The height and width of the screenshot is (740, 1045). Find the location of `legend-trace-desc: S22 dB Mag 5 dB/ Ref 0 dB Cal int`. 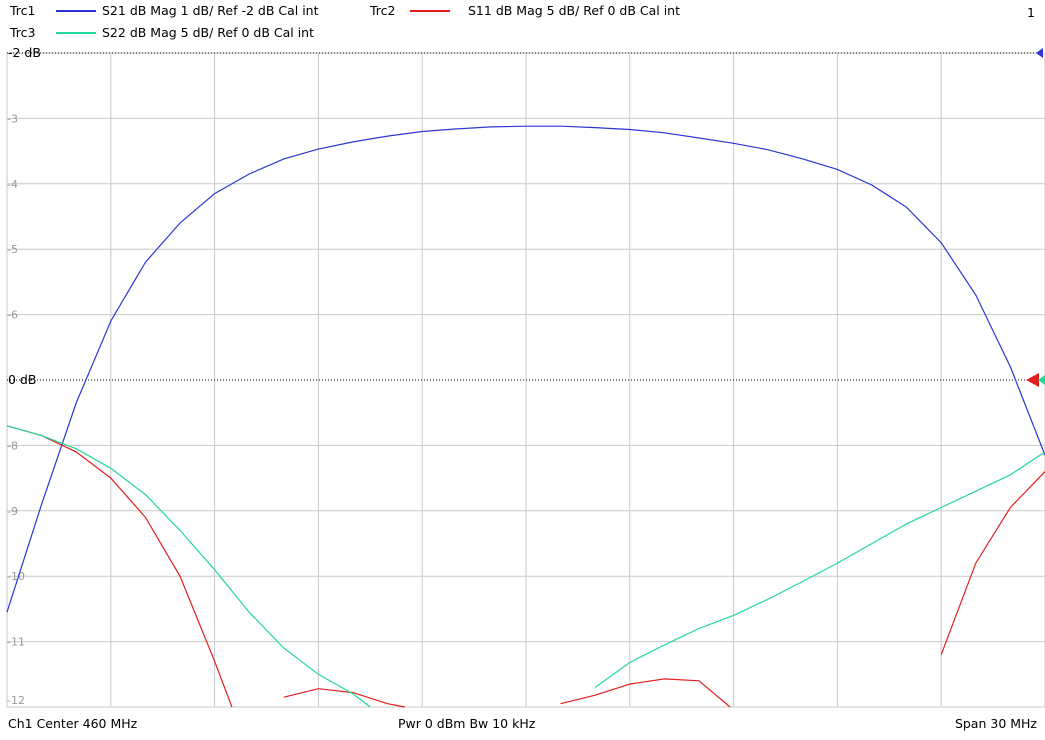

legend-trace-desc: S22 dB Mag 5 dB/ Ref 0 dB Cal int is located at coordinates (208, 32).